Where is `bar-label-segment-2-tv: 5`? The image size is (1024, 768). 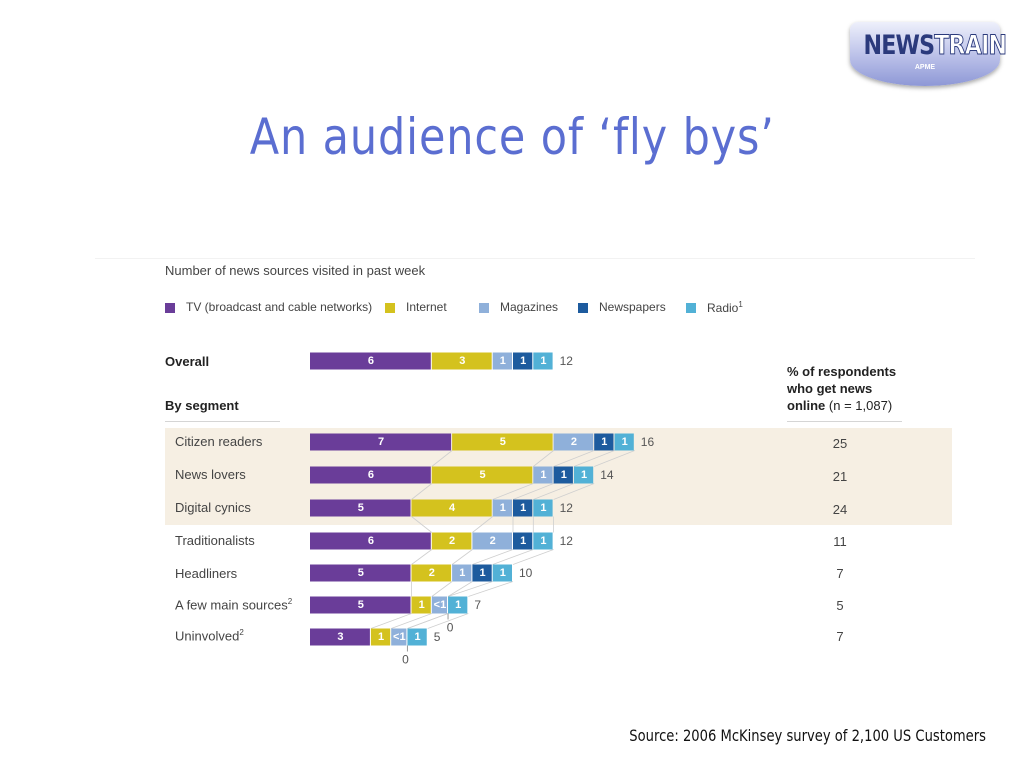
bar-label-segment-2-tv: 5 is located at coordinates (361, 508).